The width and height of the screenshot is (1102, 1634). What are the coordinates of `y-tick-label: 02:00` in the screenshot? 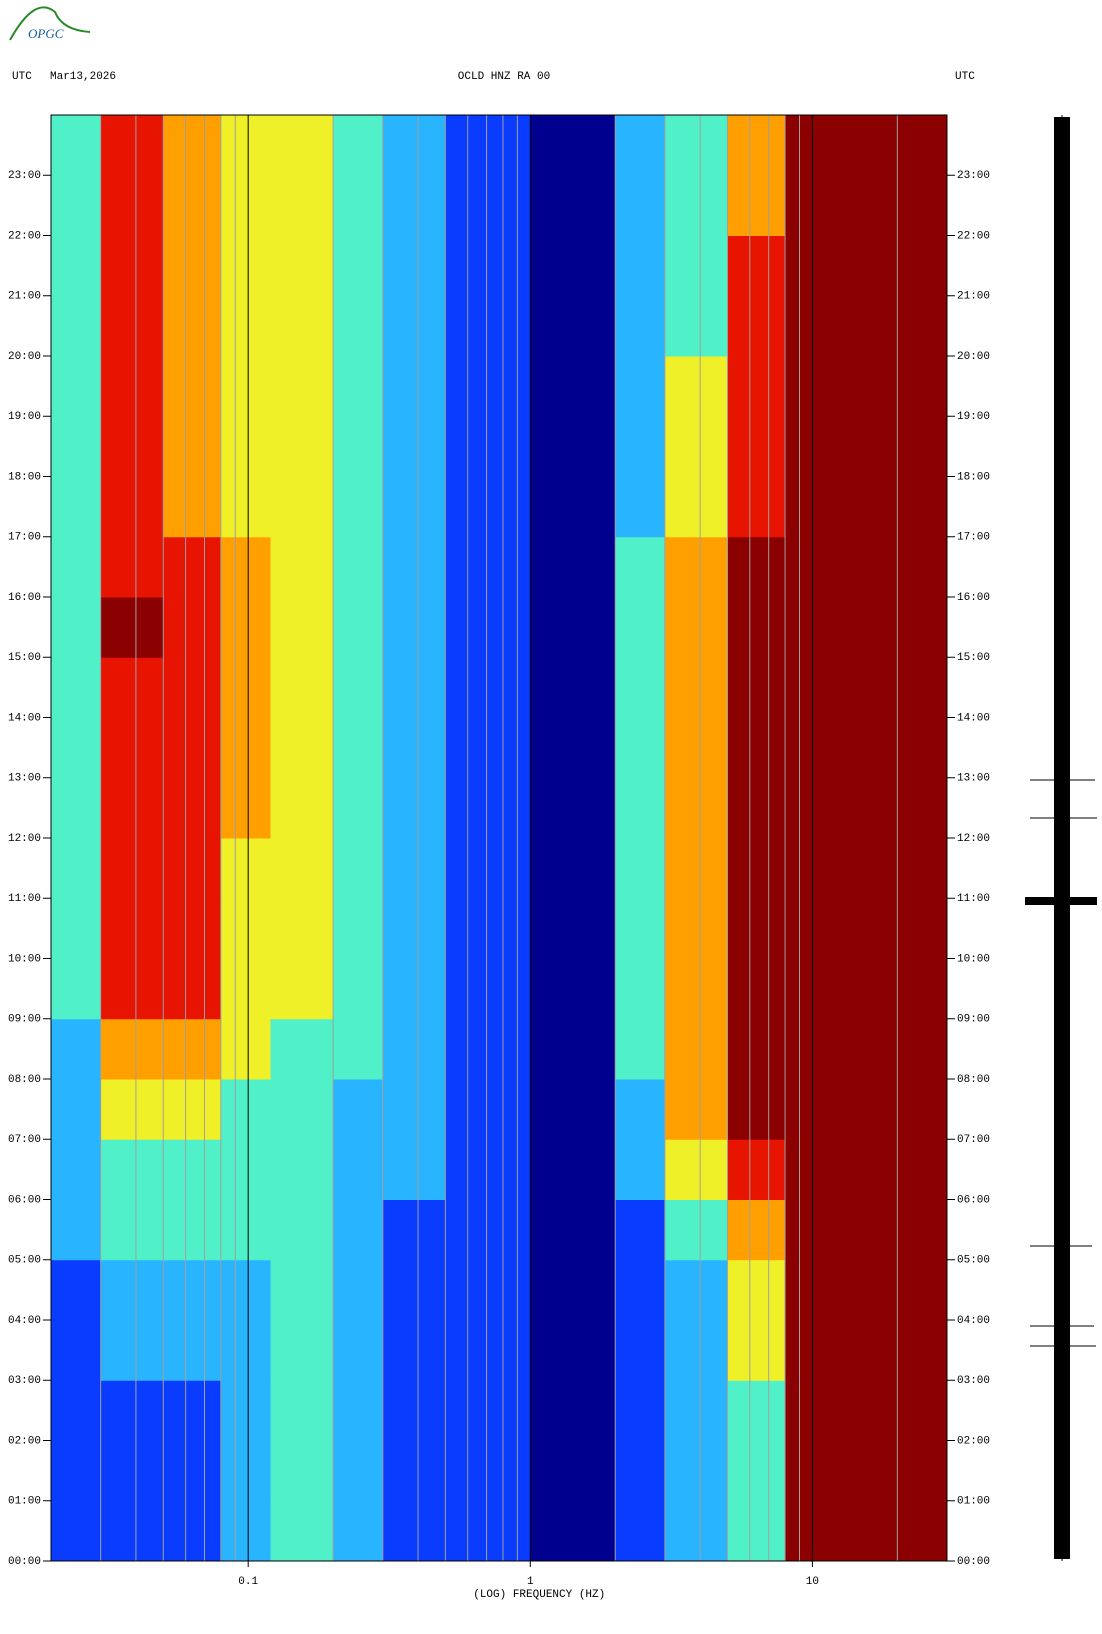 It's located at (24, 1441).